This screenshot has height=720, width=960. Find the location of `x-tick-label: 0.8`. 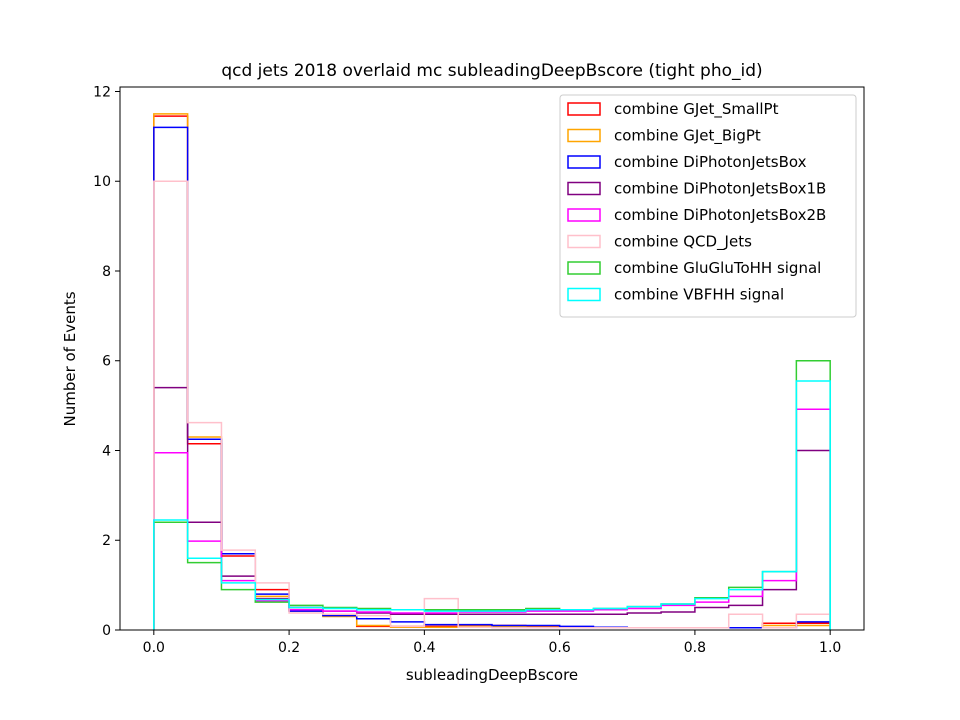

x-tick-label: 0.8 is located at coordinates (695, 648).